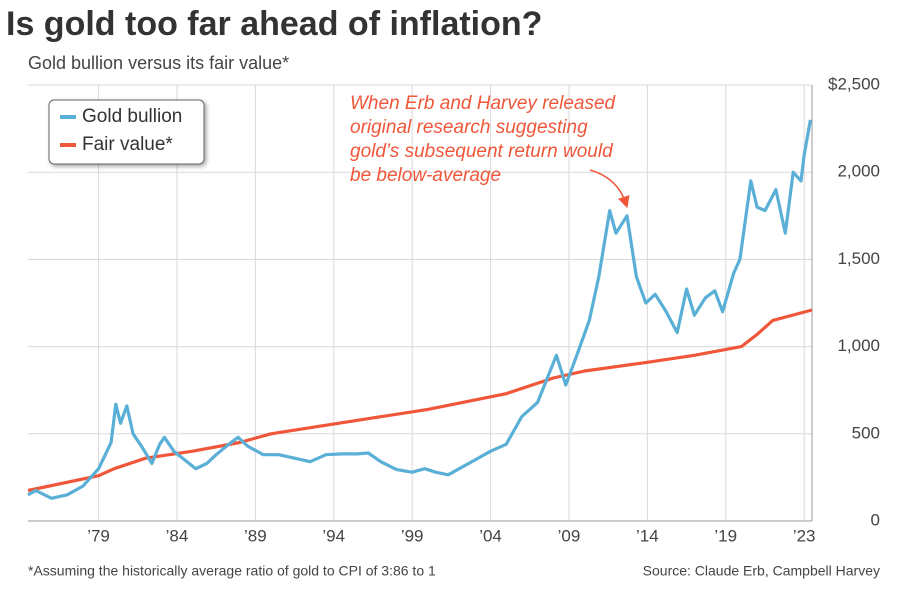 This screenshot has height=593, width=904. Describe the element at coordinates (569, 535) in the screenshot. I see `x-tick-label: ’09` at that location.